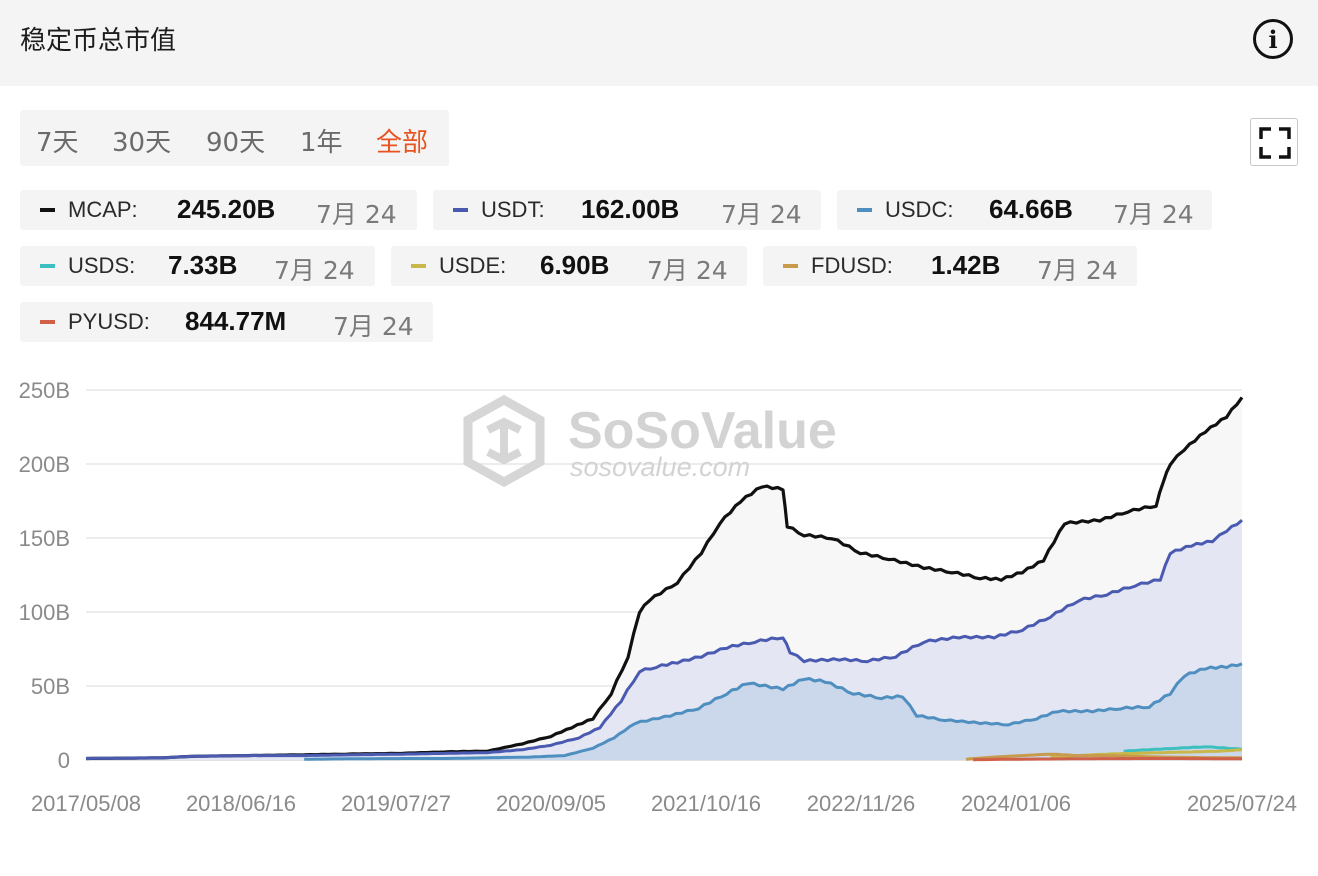  I want to click on tab-7d: 7天, so click(57, 143).